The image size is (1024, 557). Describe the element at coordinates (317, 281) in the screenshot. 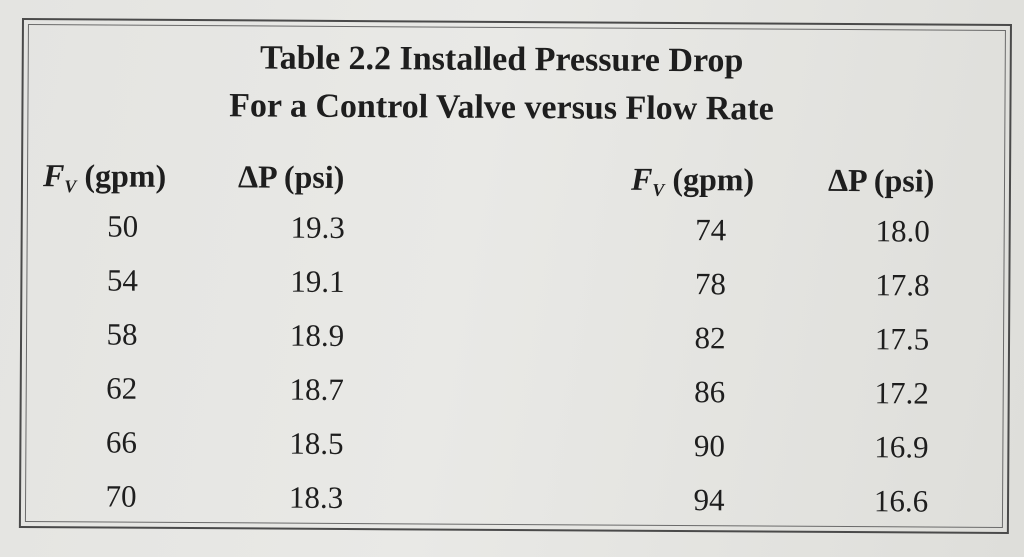

I see `pressure-drop-cell: 19.1` at that location.